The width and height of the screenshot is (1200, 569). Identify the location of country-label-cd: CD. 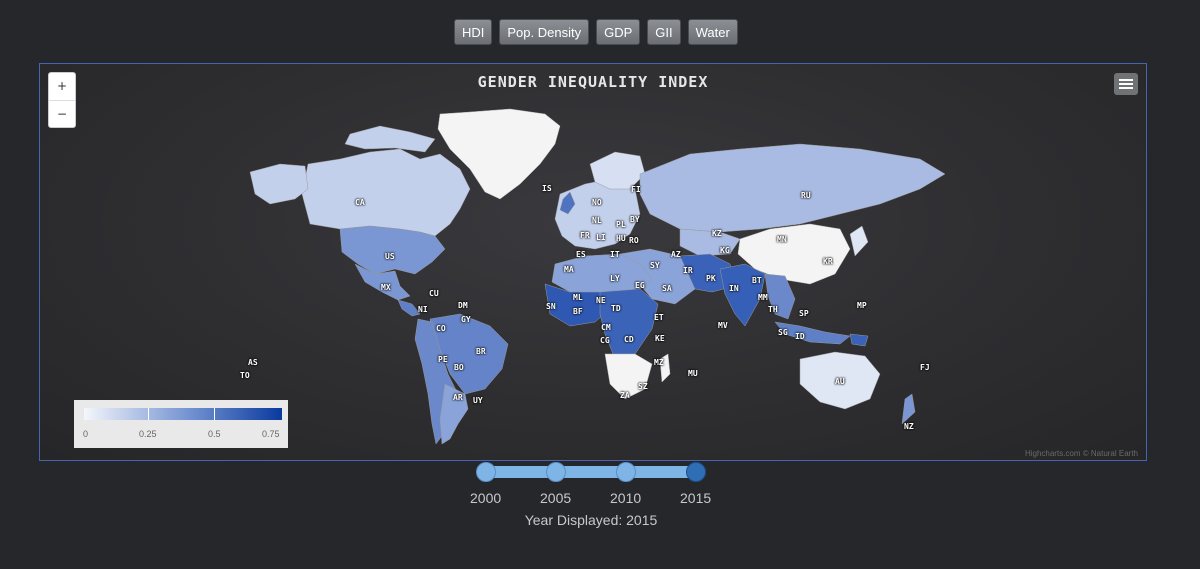
(629, 339).